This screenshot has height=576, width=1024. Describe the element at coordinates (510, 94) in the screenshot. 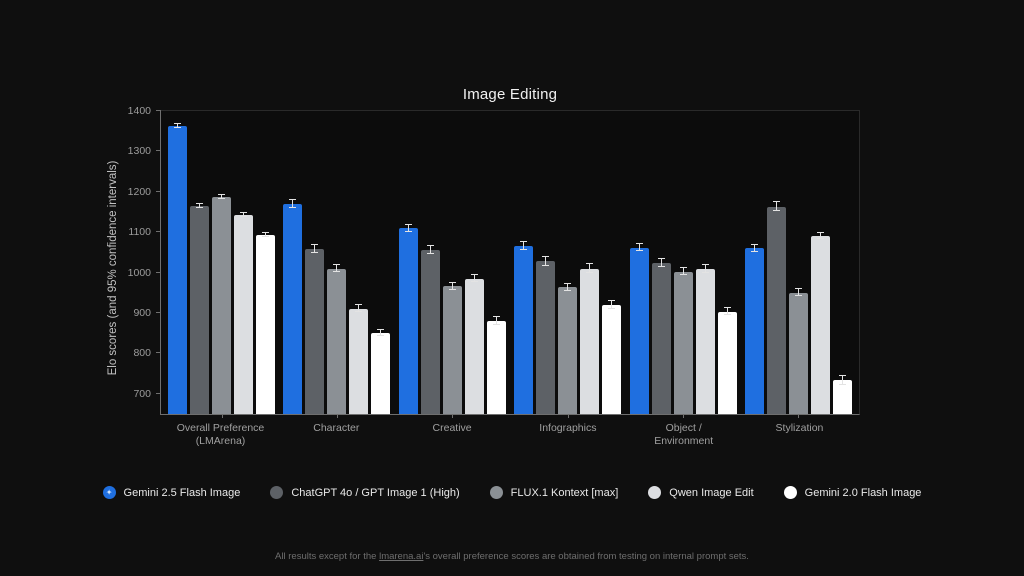

I see `chart-title: Image Editing` at that location.